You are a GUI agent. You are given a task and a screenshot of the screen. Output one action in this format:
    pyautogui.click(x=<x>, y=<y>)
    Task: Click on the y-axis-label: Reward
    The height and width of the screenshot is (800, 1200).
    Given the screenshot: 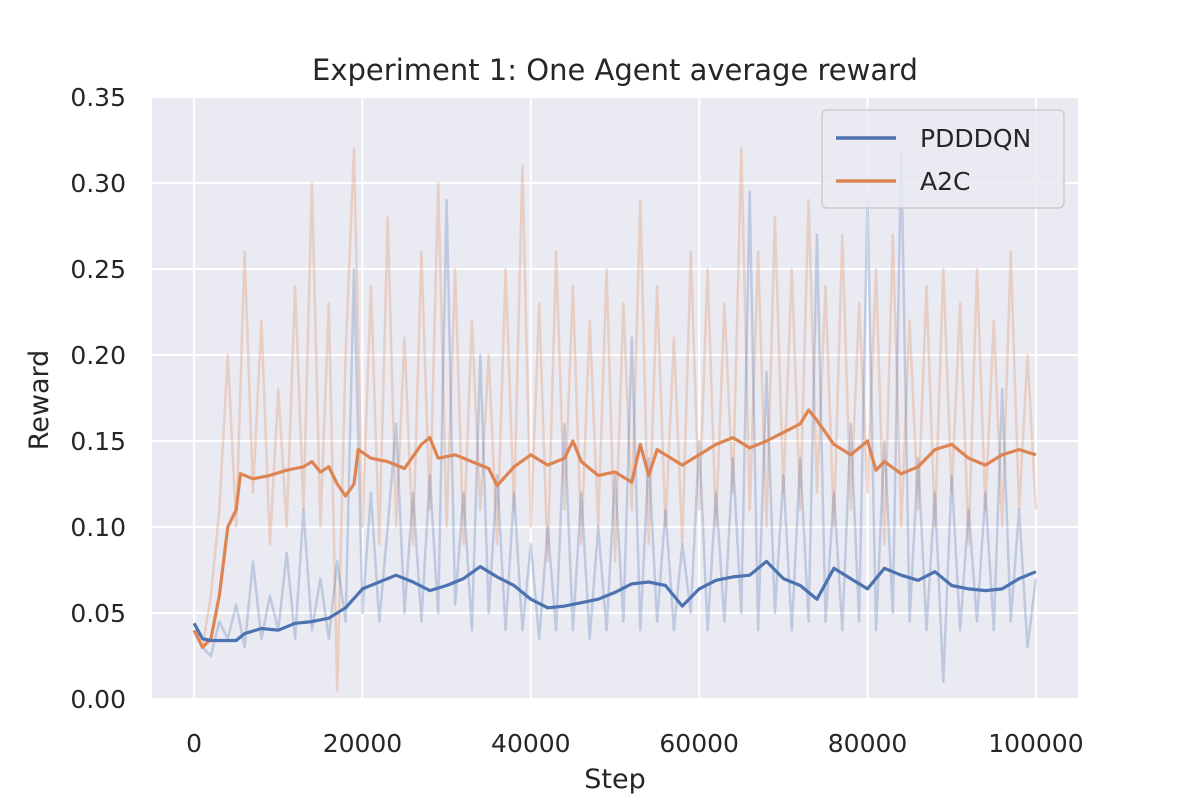 What is the action you would take?
    pyautogui.click(x=39, y=400)
    